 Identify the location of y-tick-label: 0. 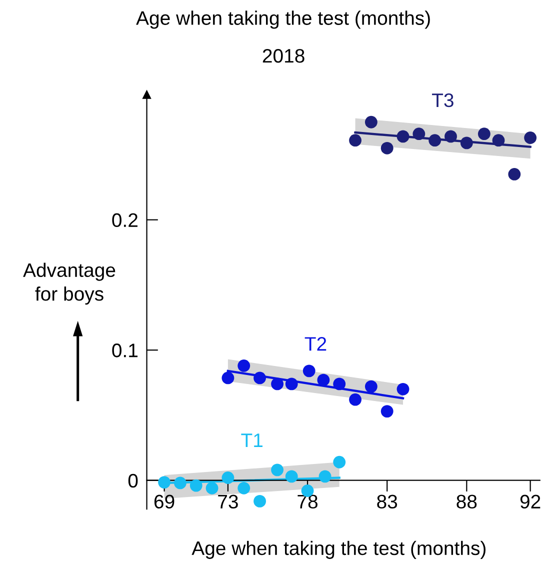
(133, 481).